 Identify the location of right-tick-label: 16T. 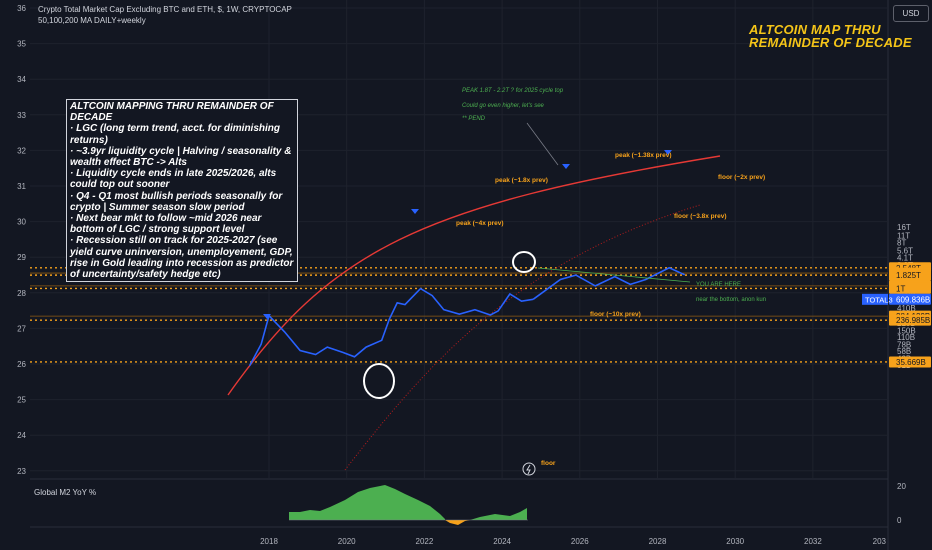
(904, 227).